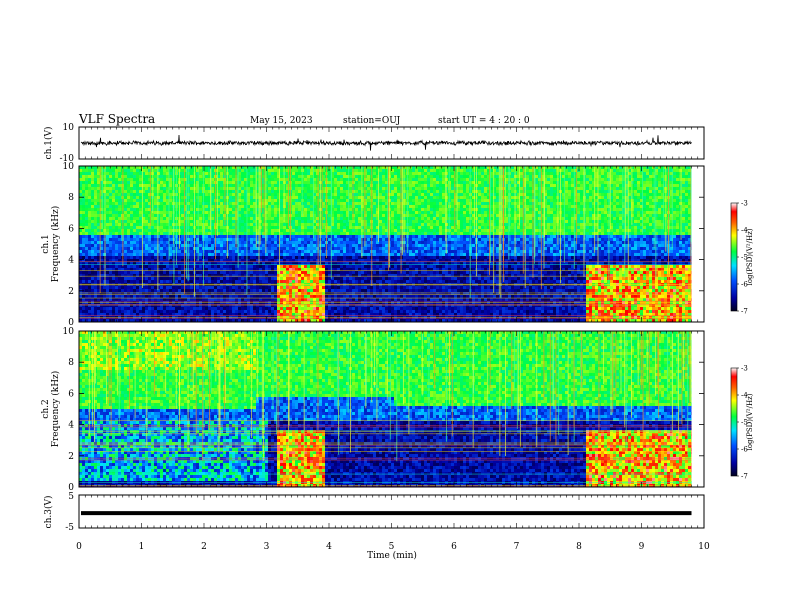 This screenshot has height=616, width=792. What do you see at coordinates (71, 457) in the screenshot?
I see `spec2-ytick: 2` at bounding box center [71, 457].